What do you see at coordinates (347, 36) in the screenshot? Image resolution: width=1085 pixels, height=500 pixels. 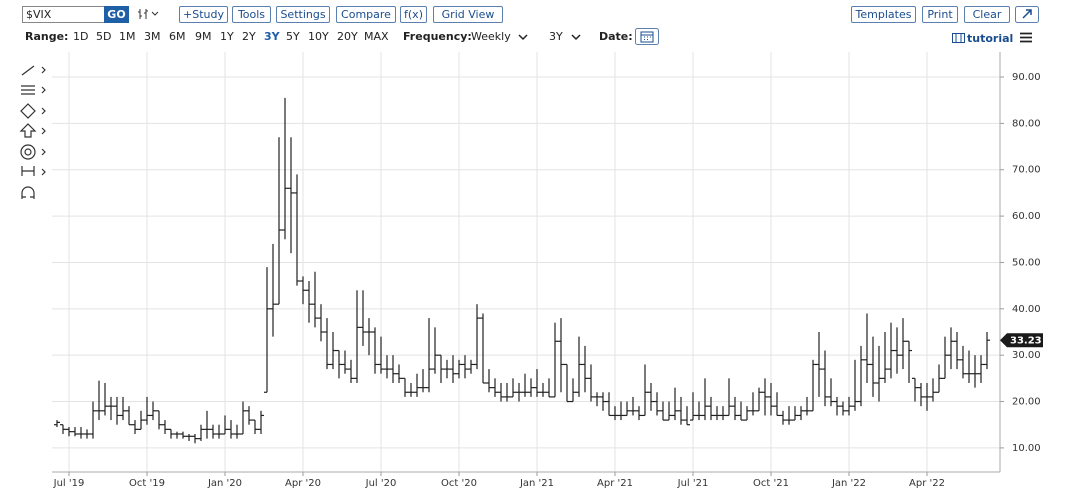 I see `range-option: 20Y` at bounding box center [347, 36].